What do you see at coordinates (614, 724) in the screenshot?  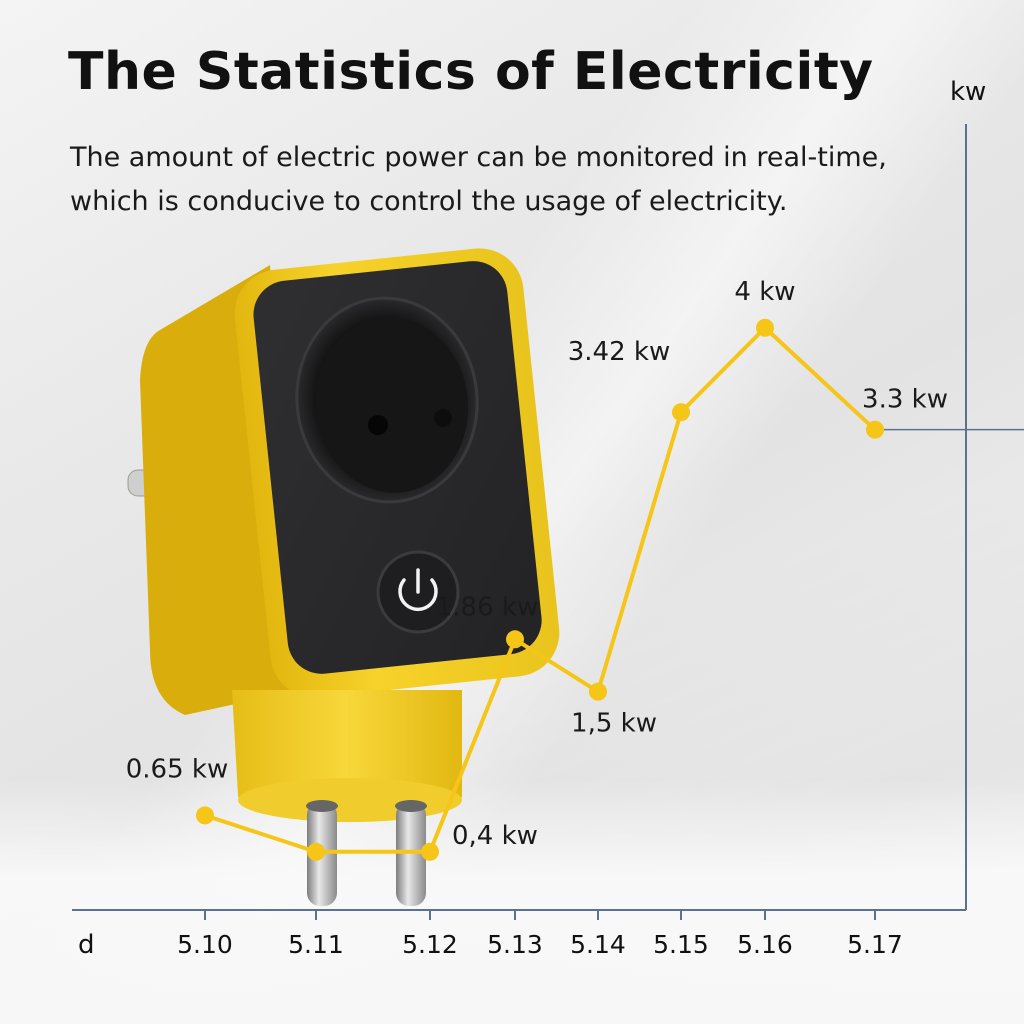 I see `data-label: 1,5 kw` at bounding box center [614, 724].